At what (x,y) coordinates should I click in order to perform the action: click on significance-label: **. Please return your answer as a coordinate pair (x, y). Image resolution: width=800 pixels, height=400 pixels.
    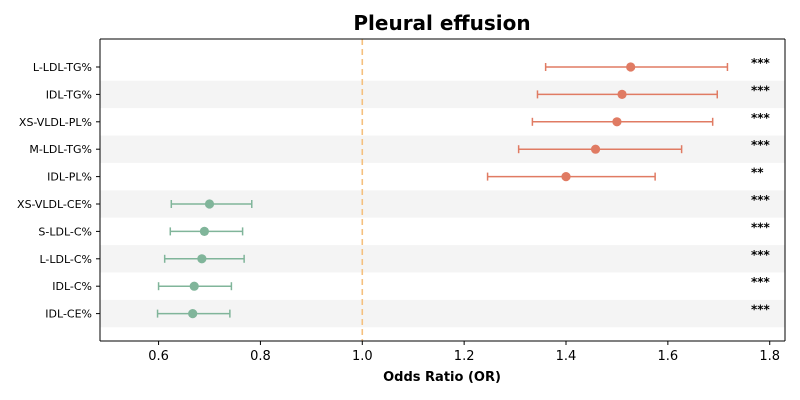
    Looking at the image, I should click on (757, 173).